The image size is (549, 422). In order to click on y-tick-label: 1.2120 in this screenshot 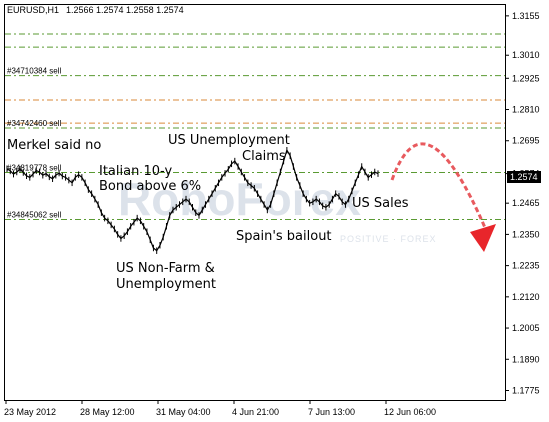, I will do `click(526, 297)`.